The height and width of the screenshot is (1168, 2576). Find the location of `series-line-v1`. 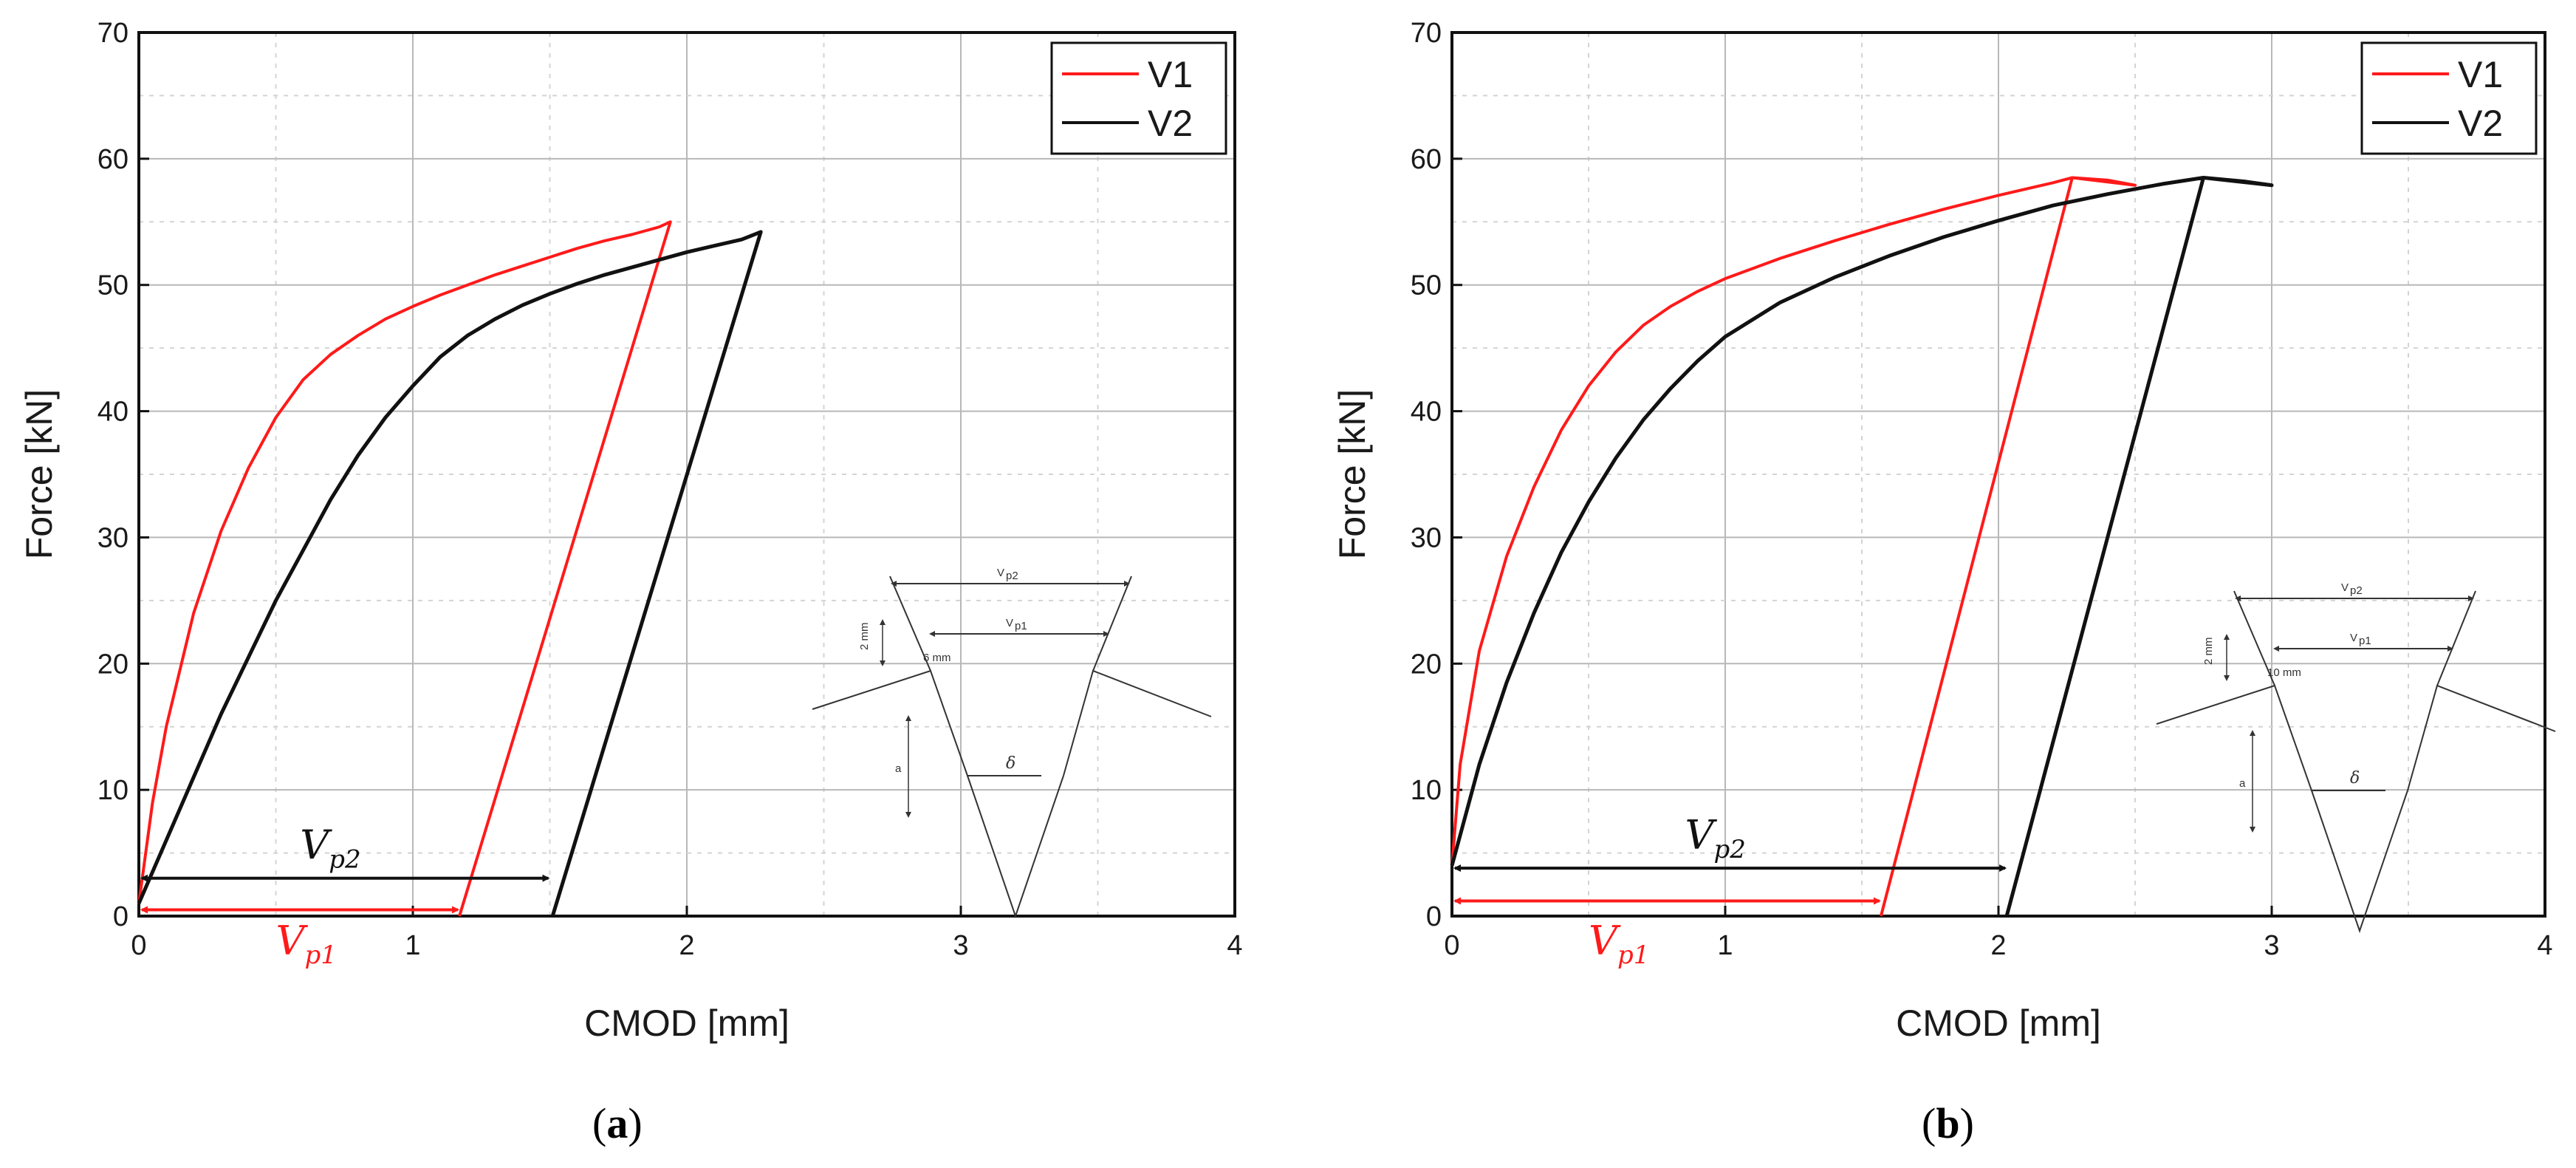

series-line-v1 is located at coordinates (404, 568).